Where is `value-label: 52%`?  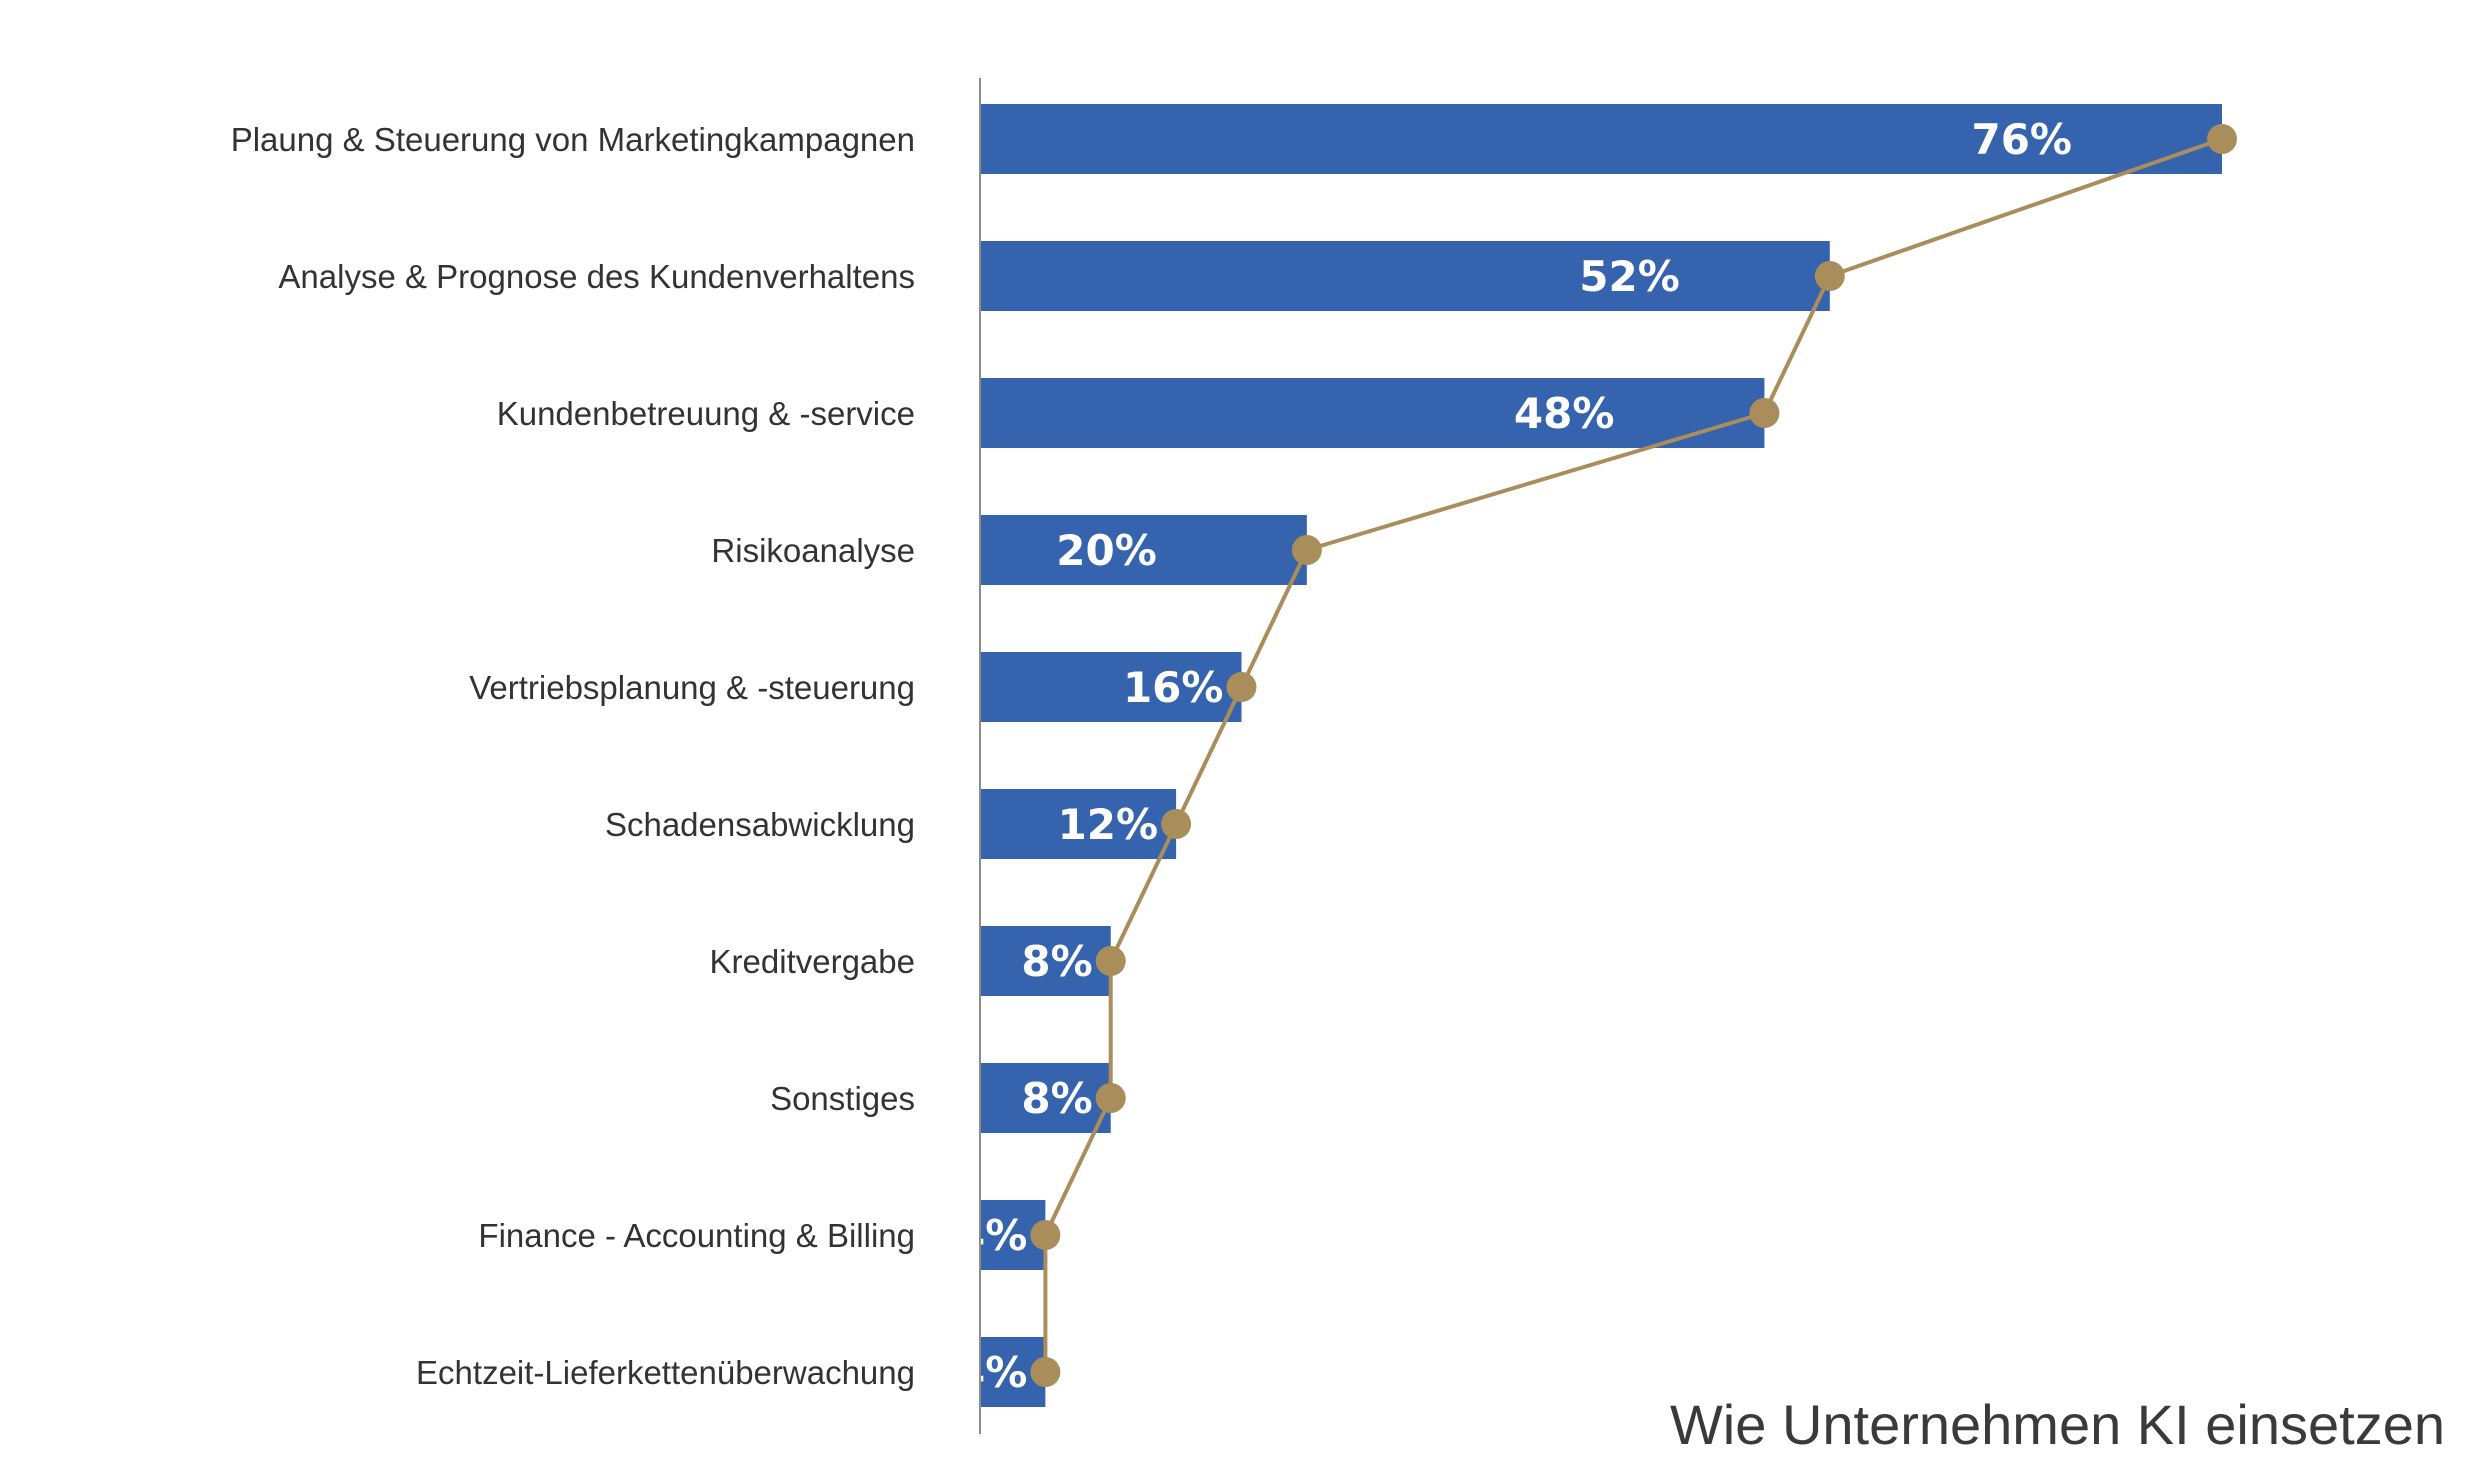
value-label: 52% is located at coordinates (1629, 276).